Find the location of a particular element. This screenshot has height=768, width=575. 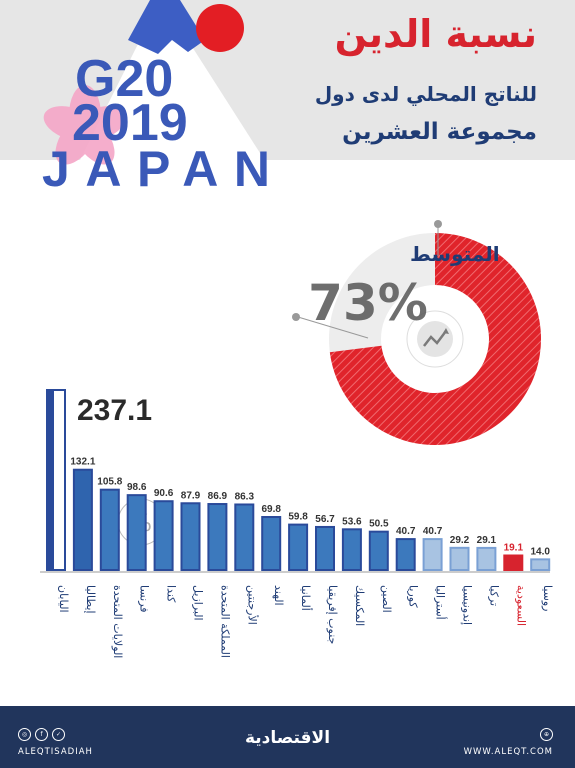

average-label: المتوسط is located at coordinates (455, 254).